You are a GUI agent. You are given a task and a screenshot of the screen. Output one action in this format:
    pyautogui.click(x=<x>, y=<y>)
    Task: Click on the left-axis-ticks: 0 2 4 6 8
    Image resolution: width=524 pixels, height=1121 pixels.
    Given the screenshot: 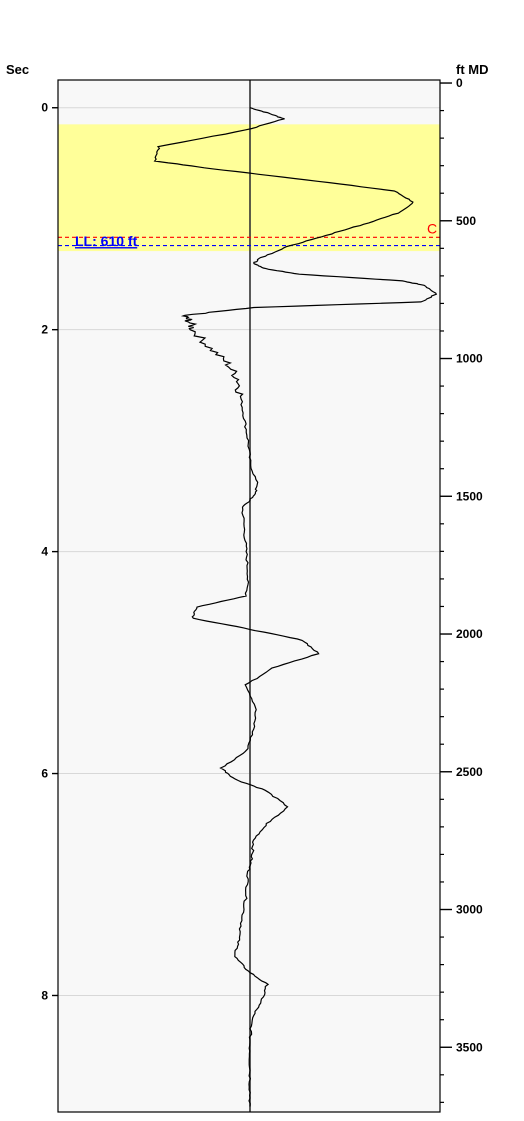 What is the action you would take?
    pyautogui.click(x=49, y=551)
    